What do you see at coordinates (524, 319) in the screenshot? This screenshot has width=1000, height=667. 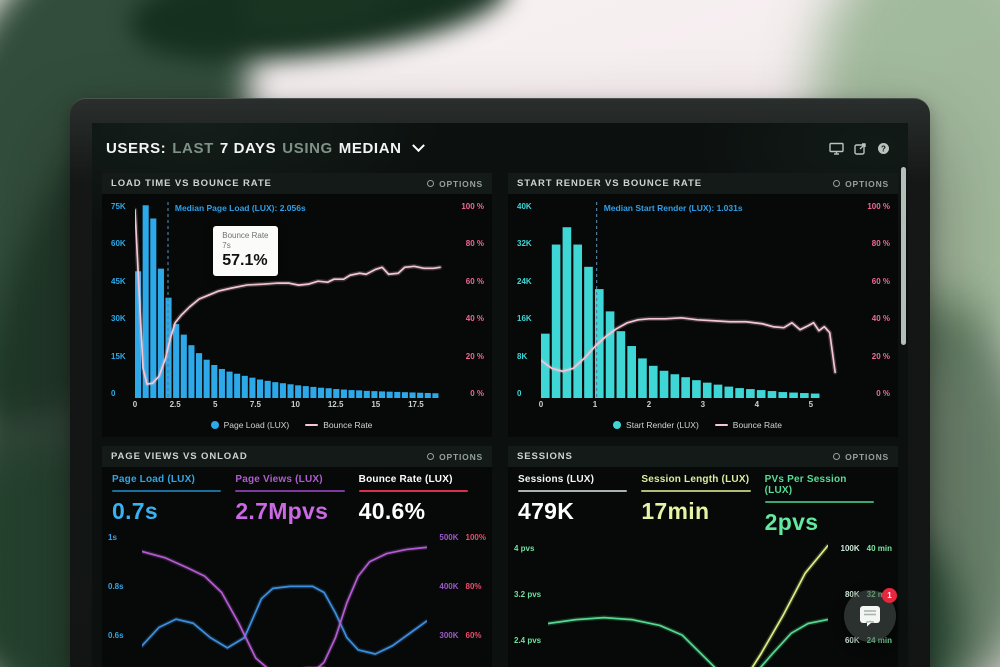 I see `axis-tick-label: 16K` at bounding box center [524, 319].